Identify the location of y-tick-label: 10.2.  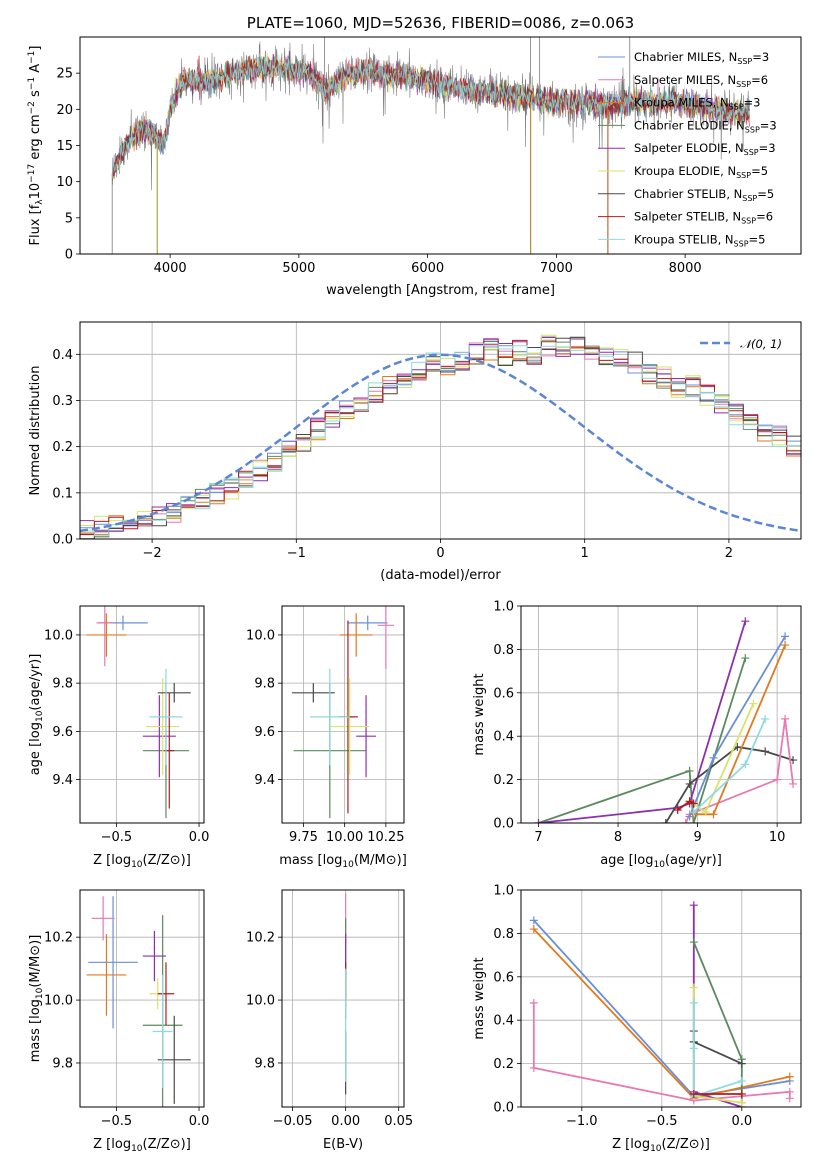
(260, 938).